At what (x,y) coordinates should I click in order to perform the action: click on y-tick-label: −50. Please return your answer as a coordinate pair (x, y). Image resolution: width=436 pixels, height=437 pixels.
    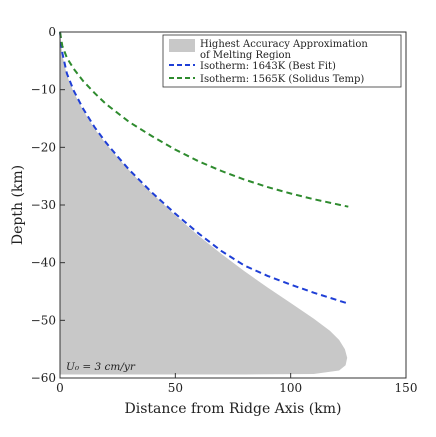
    Looking at the image, I should click on (43, 320).